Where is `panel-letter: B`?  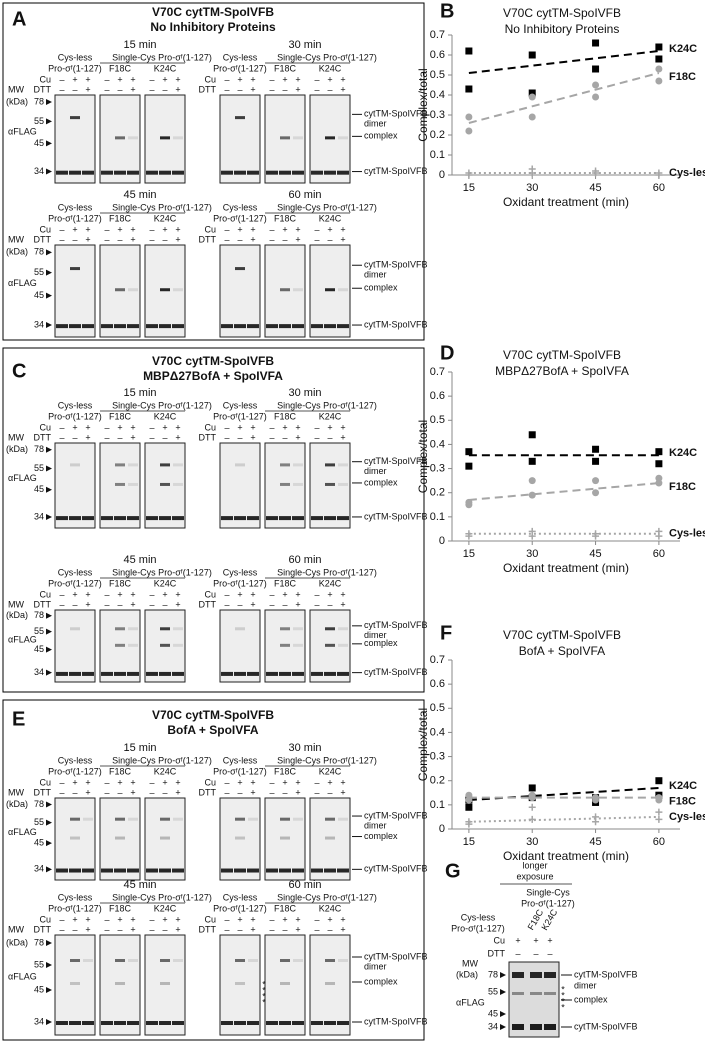
panel-letter: B is located at coordinates (447, 11).